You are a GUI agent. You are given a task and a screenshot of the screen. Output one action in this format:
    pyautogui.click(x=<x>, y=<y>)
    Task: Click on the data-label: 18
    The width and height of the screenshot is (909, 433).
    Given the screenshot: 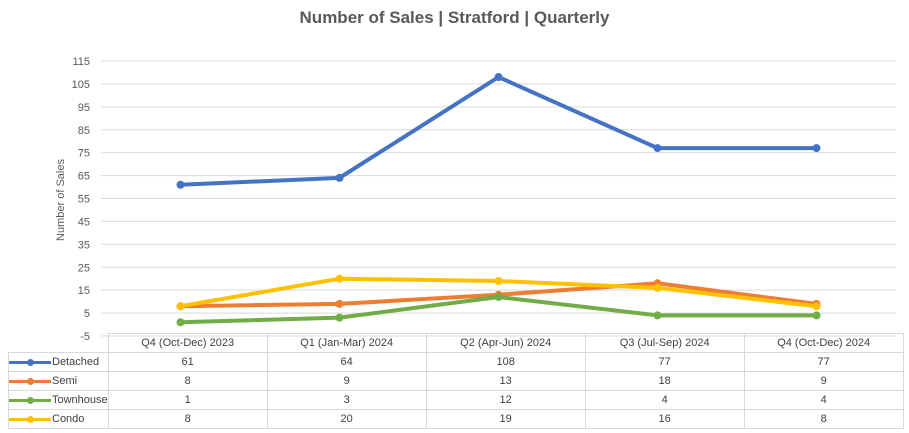 What is the action you would take?
    pyautogui.click(x=664, y=381)
    